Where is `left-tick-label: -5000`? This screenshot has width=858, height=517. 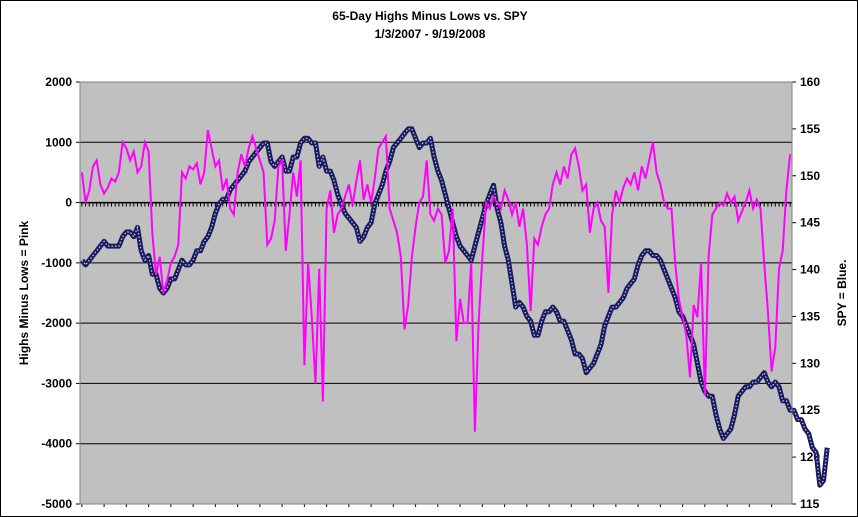 left-tick-label: -5000 is located at coordinates (56, 504).